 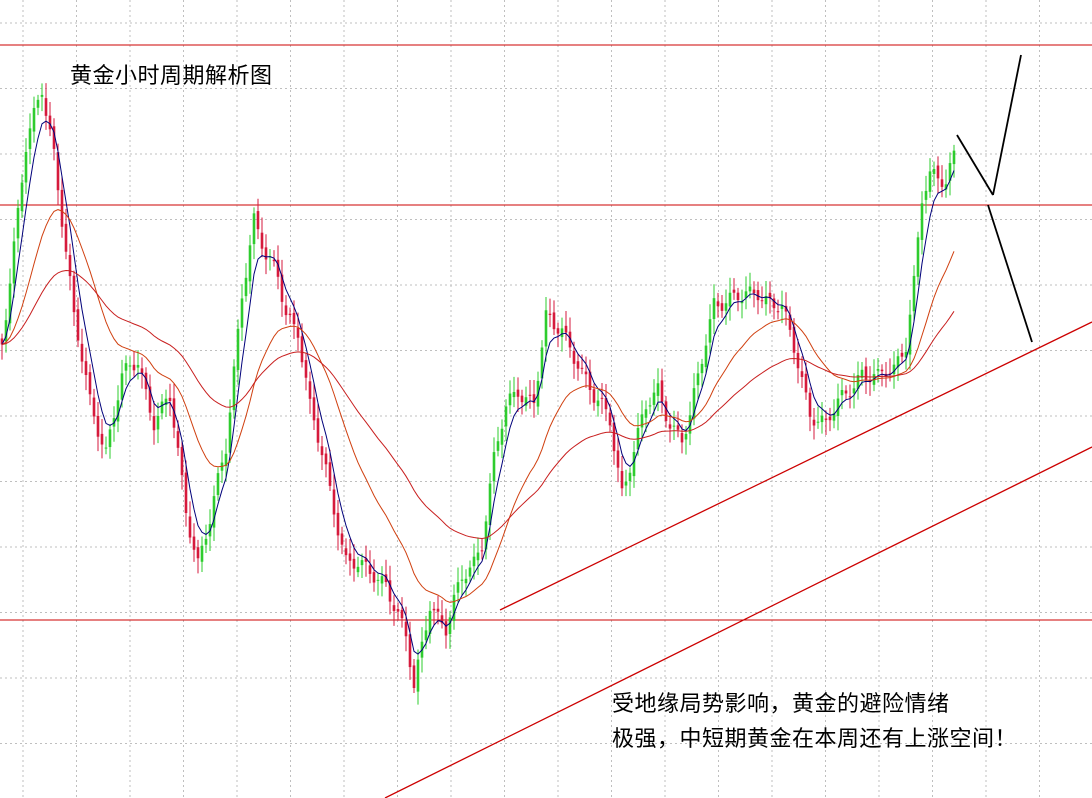 I want to click on annotation-text: 受地缘局势影响，黄金的避险情绪 极强，中短期黄金在本周还有上涨空间！, so click(x=814, y=722).